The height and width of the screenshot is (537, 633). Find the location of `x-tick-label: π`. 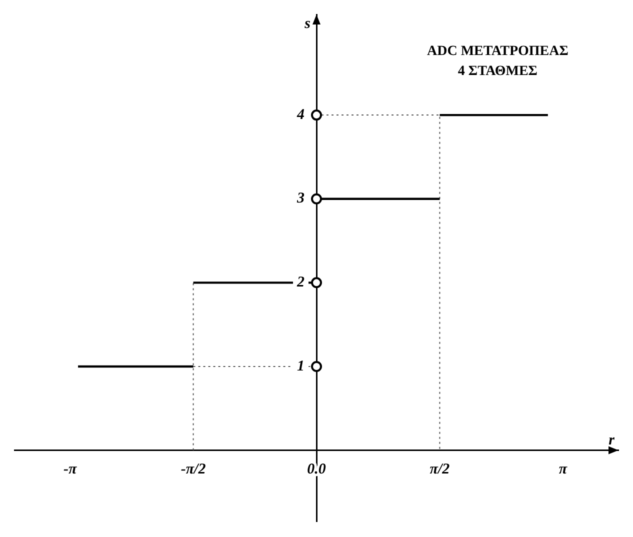

x-tick-label: π is located at coordinates (563, 470).